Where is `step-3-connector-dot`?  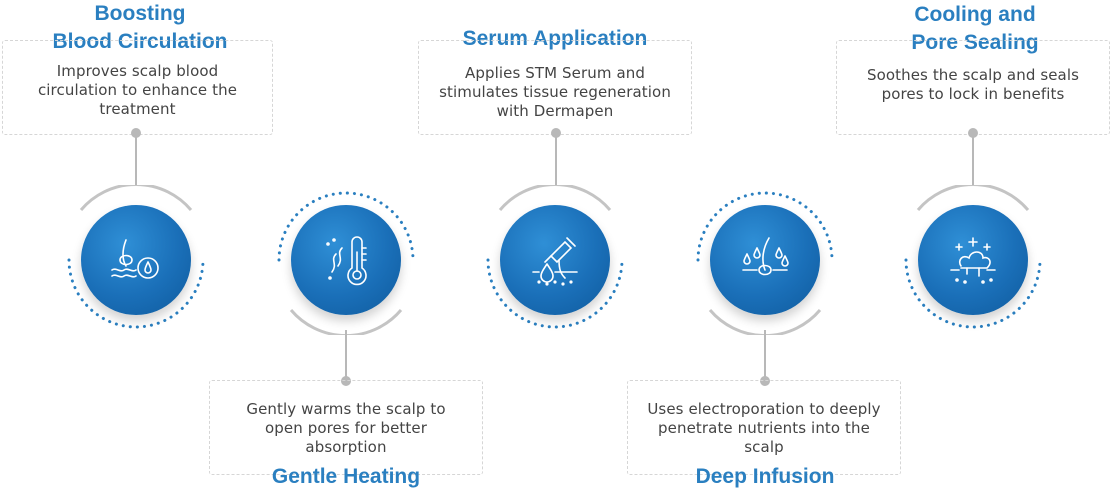
step-3-connector-dot is located at coordinates (556, 133).